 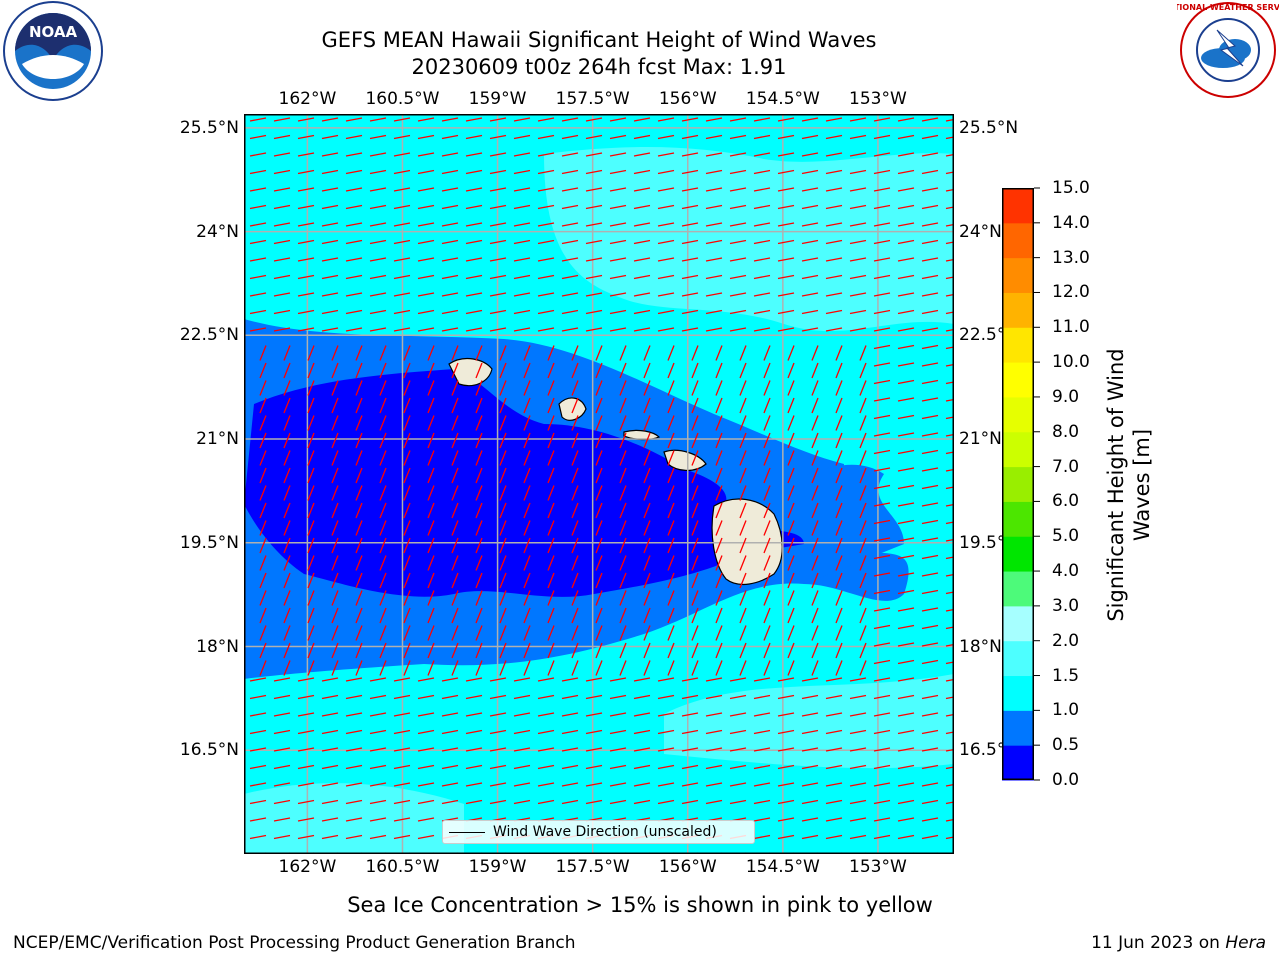 What do you see at coordinates (1245, 943) in the screenshot?
I see `credit-host: Hera` at bounding box center [1245, 943].